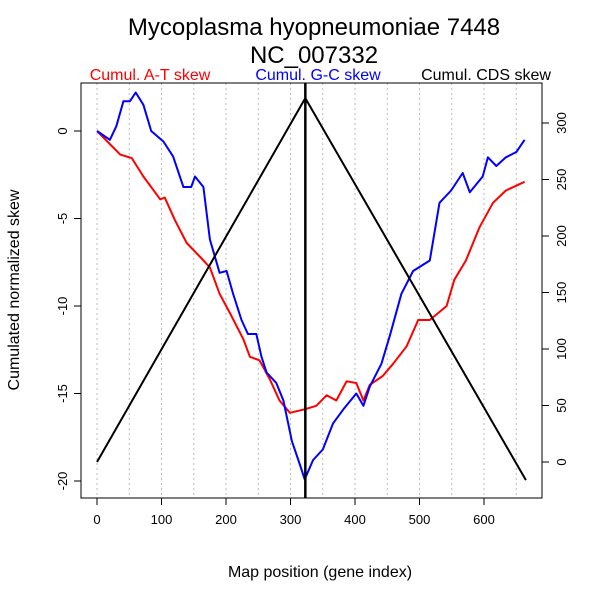 The image size is (600, 600). What do you see at coordinates (561, 349) in the screenshot?
I see `y-right-tick-label: 100` at bounding box center [561, 349].